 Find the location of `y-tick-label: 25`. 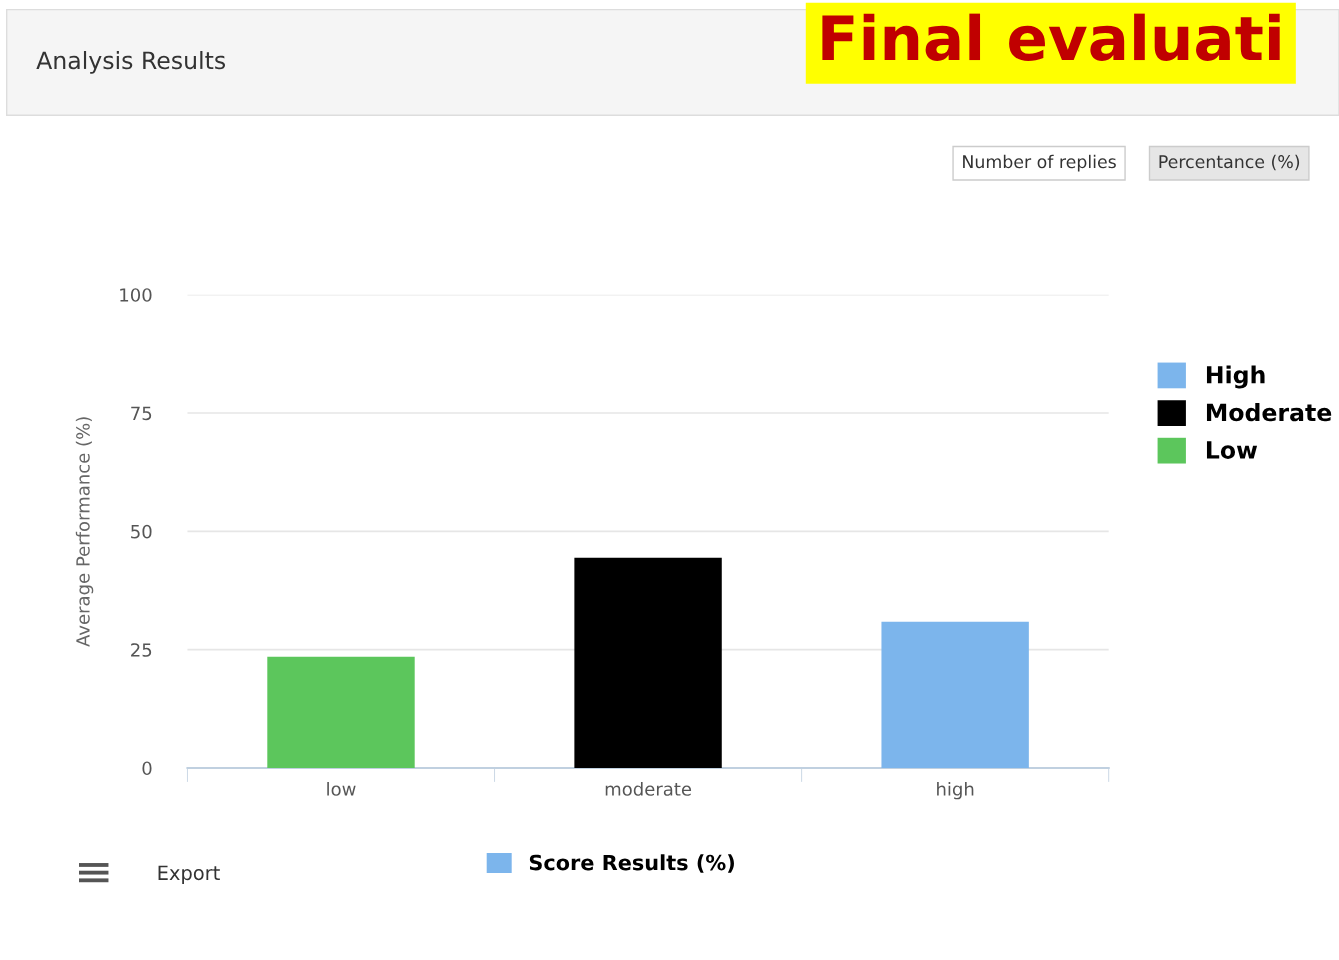

y-tick-label: 25 is located at coordinates (141, 650).